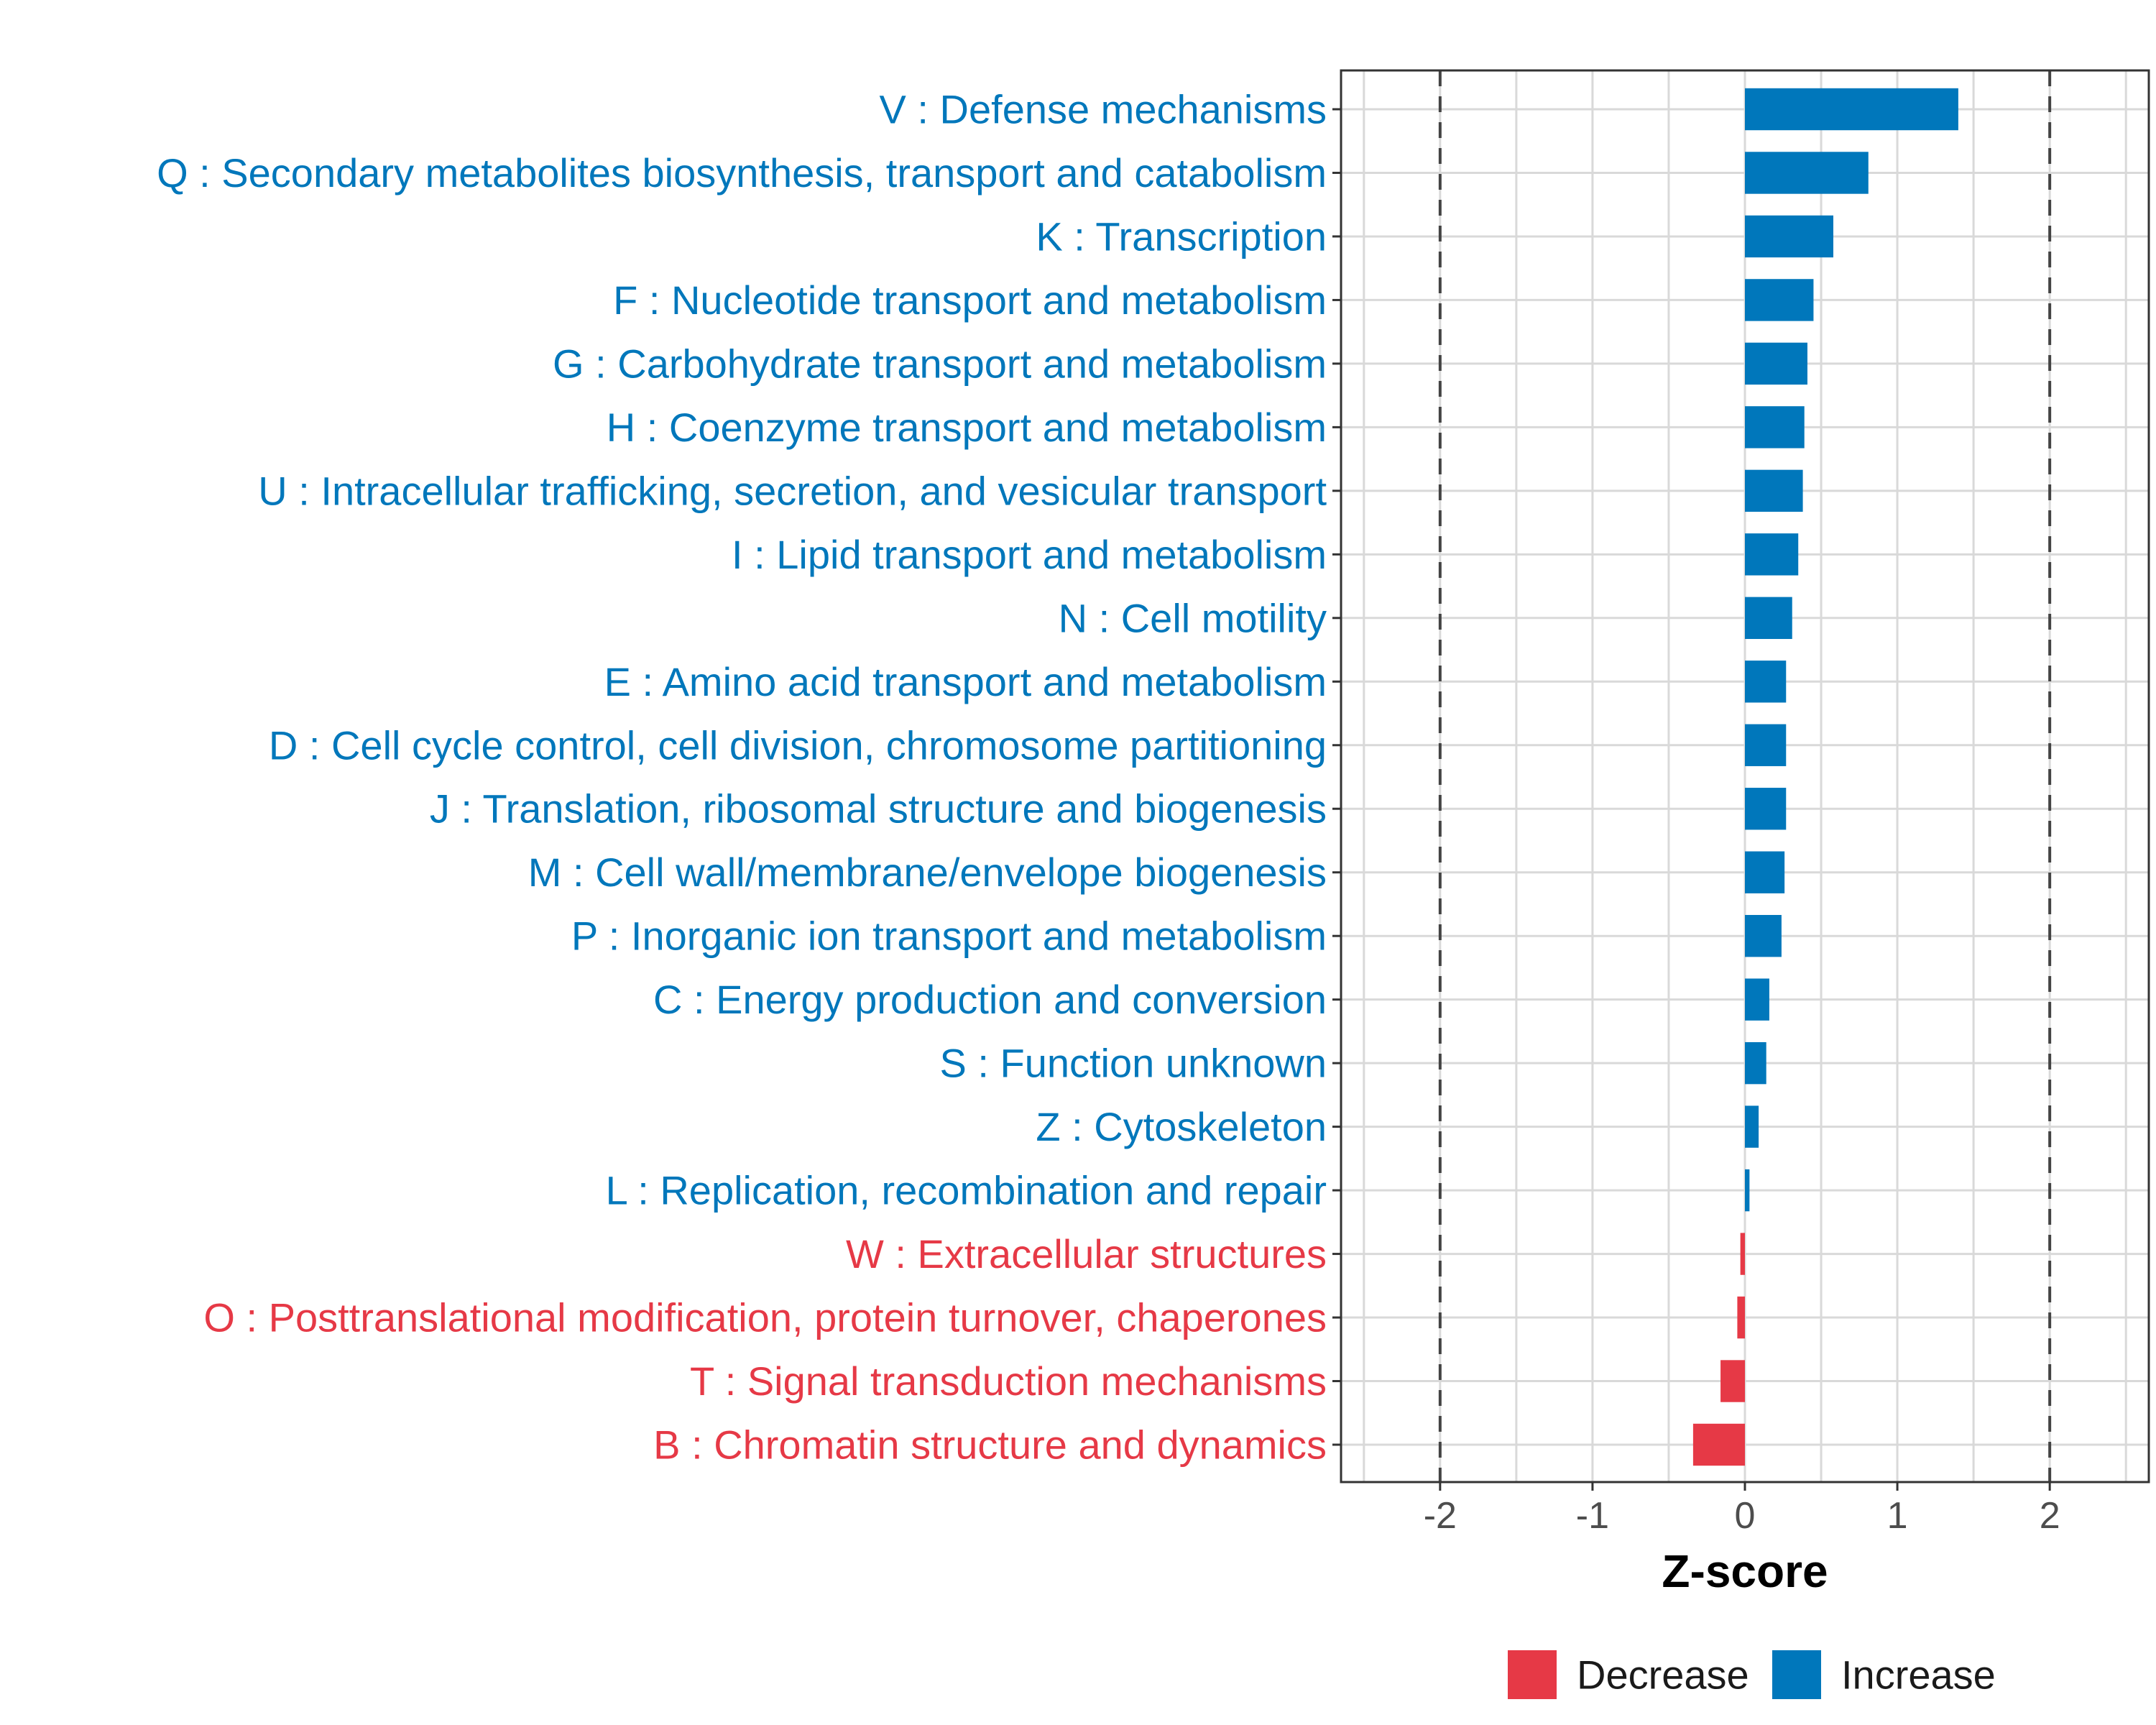  Describe the element at coordinates (1133, 1063) in the screenshot. I see `category-label: S : Function unknown` at that location.